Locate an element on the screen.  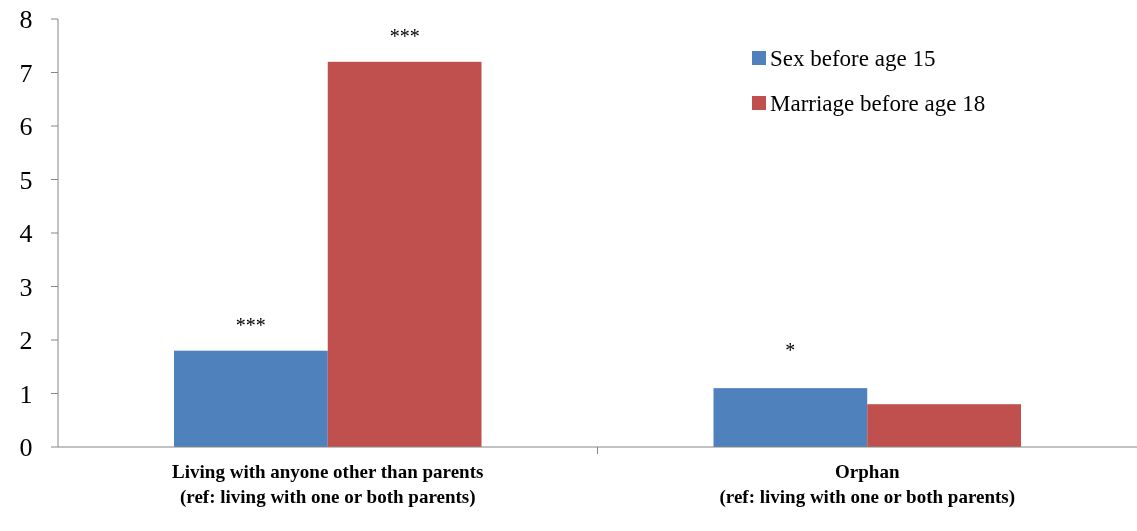
y-tick-label: 1 is located at coordinates (26, 394).